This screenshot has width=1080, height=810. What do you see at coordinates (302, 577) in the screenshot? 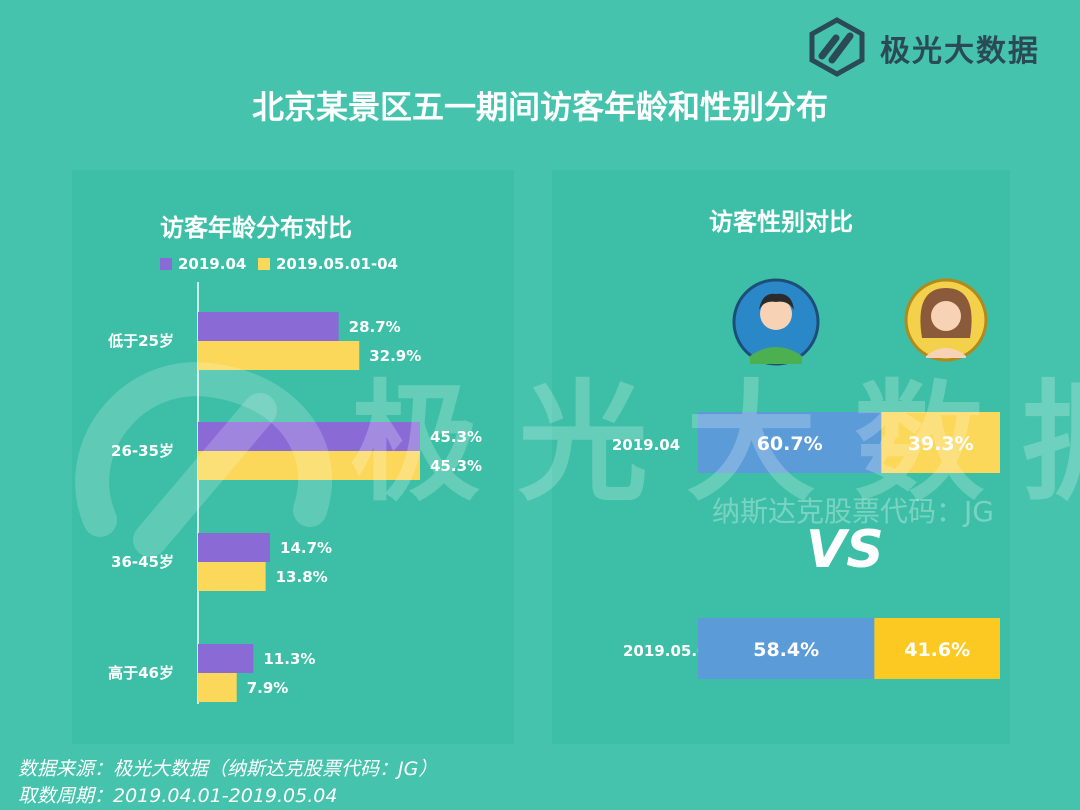
I see `age-value-label-1-2: 13.8%` at bounding box center [302, 577].